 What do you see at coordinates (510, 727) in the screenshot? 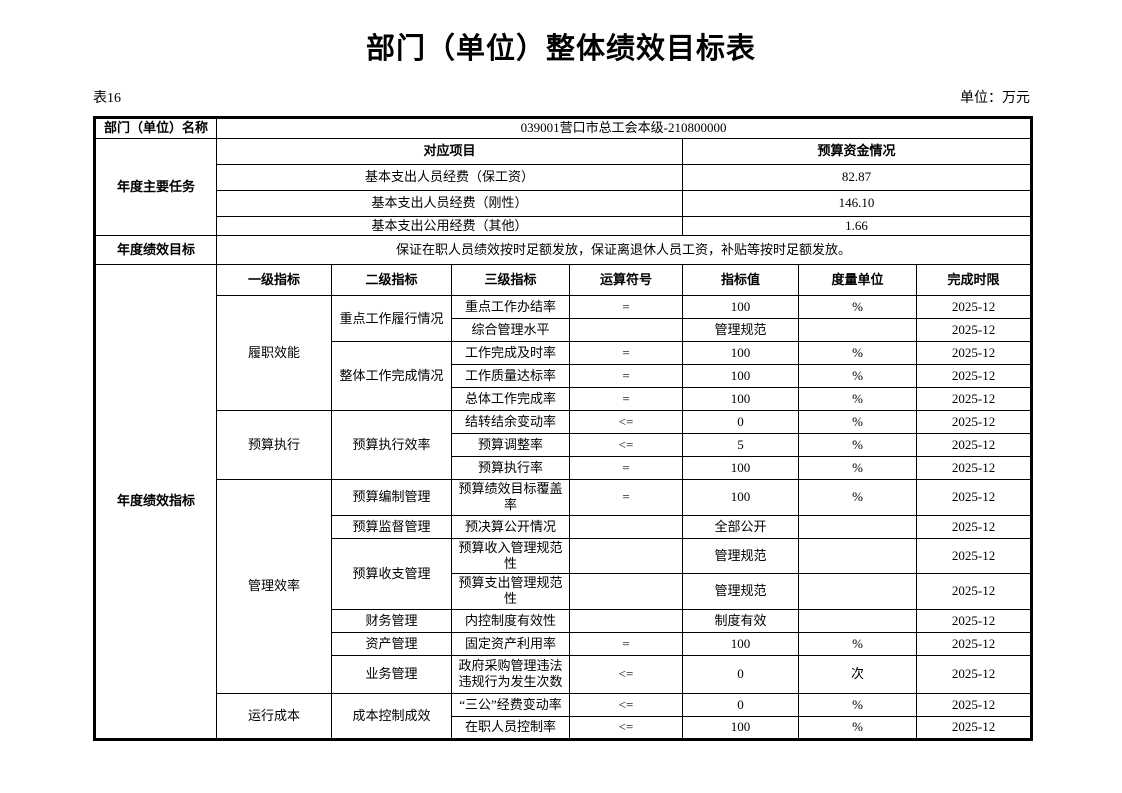
I see `level3-cell: 在职人员控制率` at bounding box center [510, 727].